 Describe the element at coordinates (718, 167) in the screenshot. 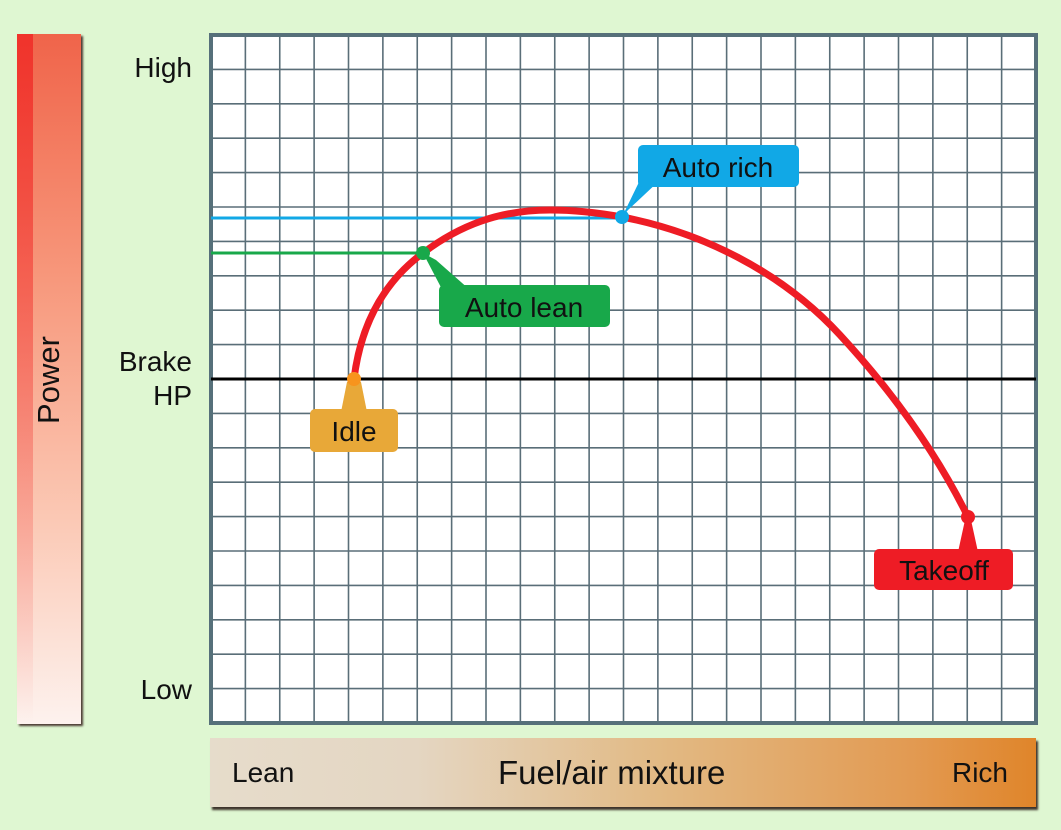

I see `auto-rich-label: Auto rich` at that location.